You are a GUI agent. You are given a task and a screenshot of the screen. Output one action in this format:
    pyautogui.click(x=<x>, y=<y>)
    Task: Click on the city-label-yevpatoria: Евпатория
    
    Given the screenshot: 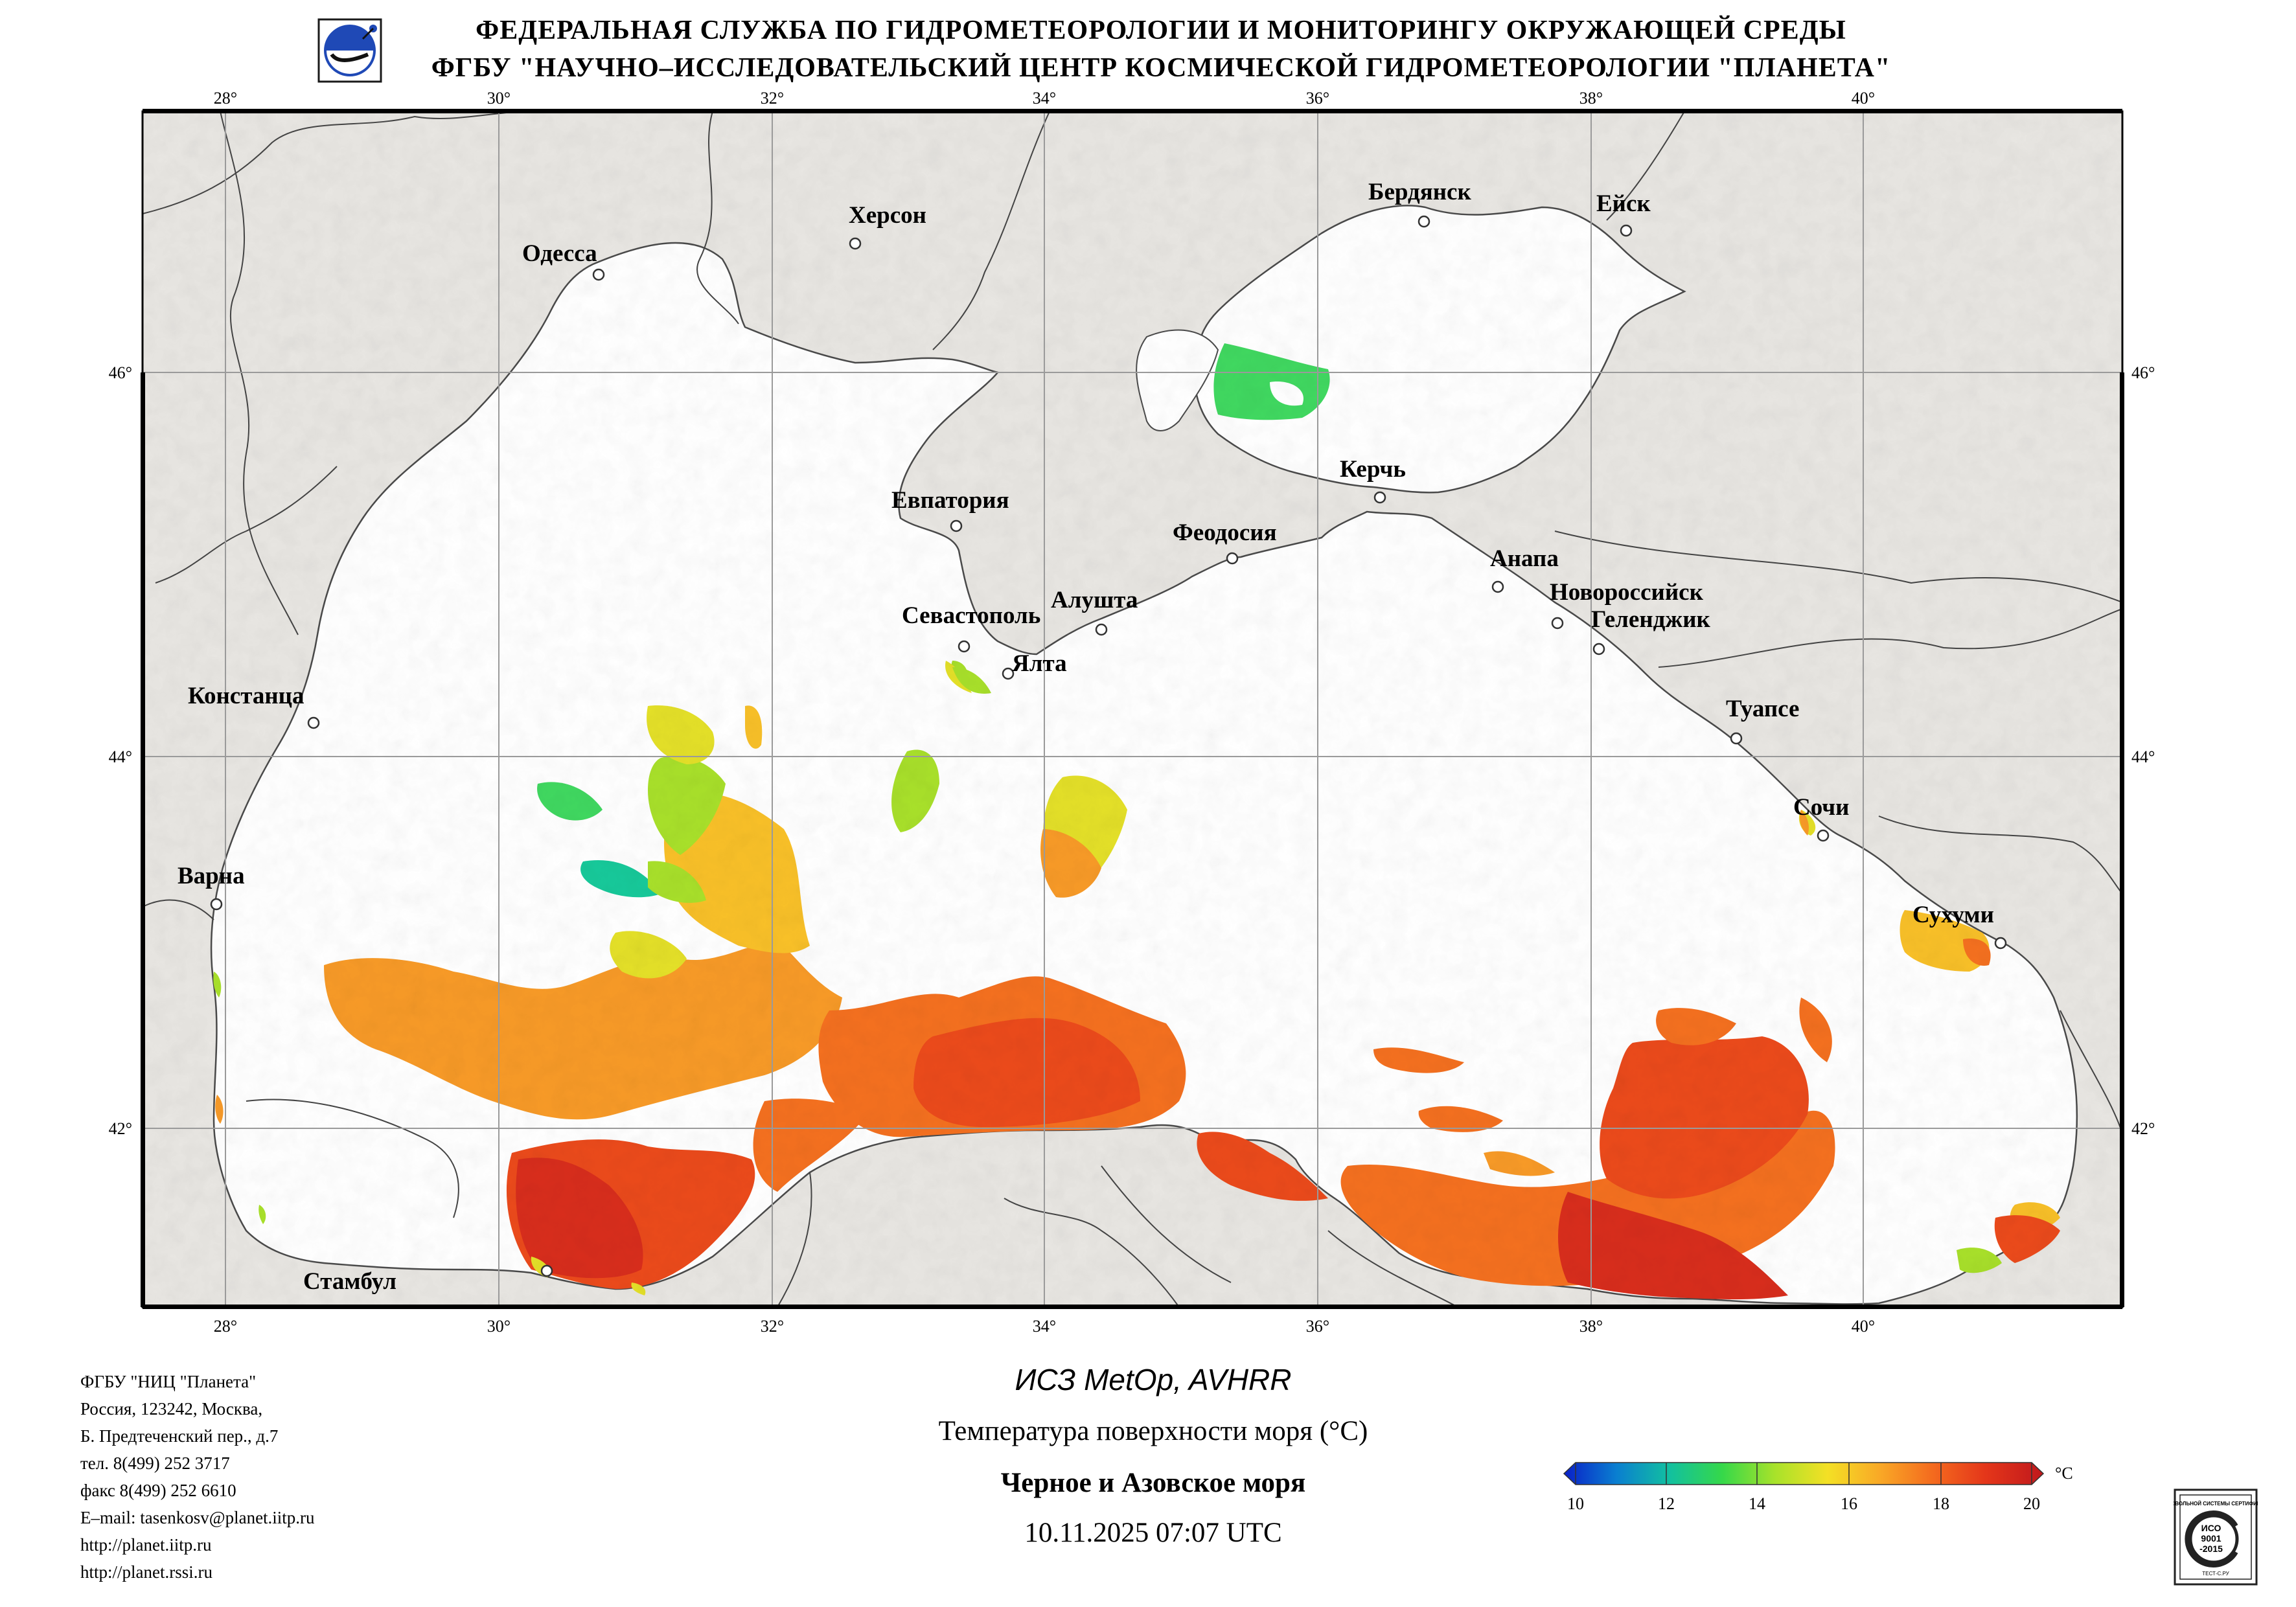 What is the action you would take?
    pyautogui.click(x=950, y=500)
    